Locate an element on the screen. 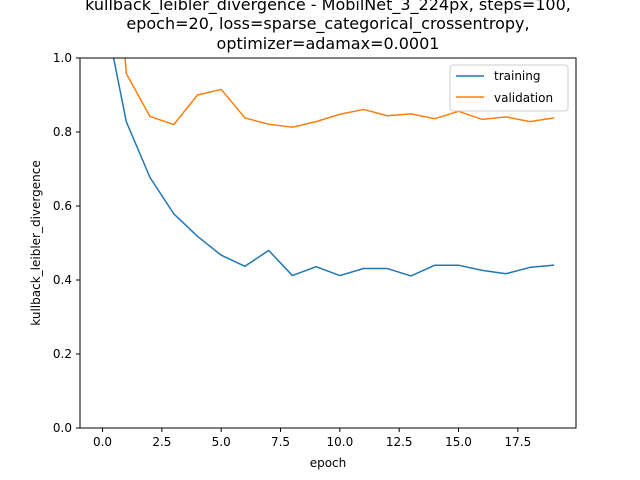 Image resolution: width=640 pixels, height=480 pixels. x-tick-label: 17.5 is located at coordinates (517, 442).